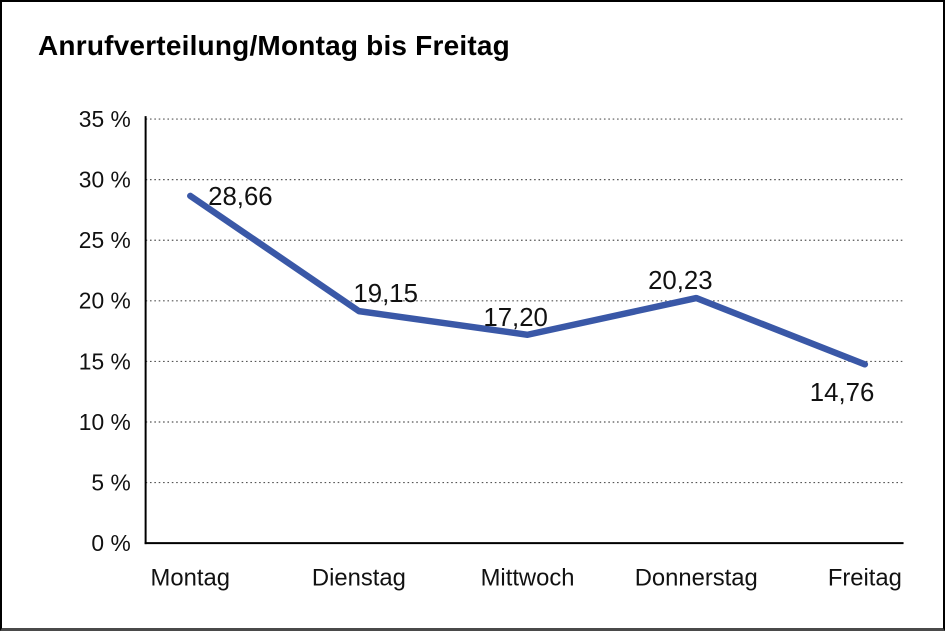 The width and height of the screenshot is (945, 631). Describe the element at coordinates (696, 577) in the screenshot. I see `x-tick-label: Donnerstag` at that location.